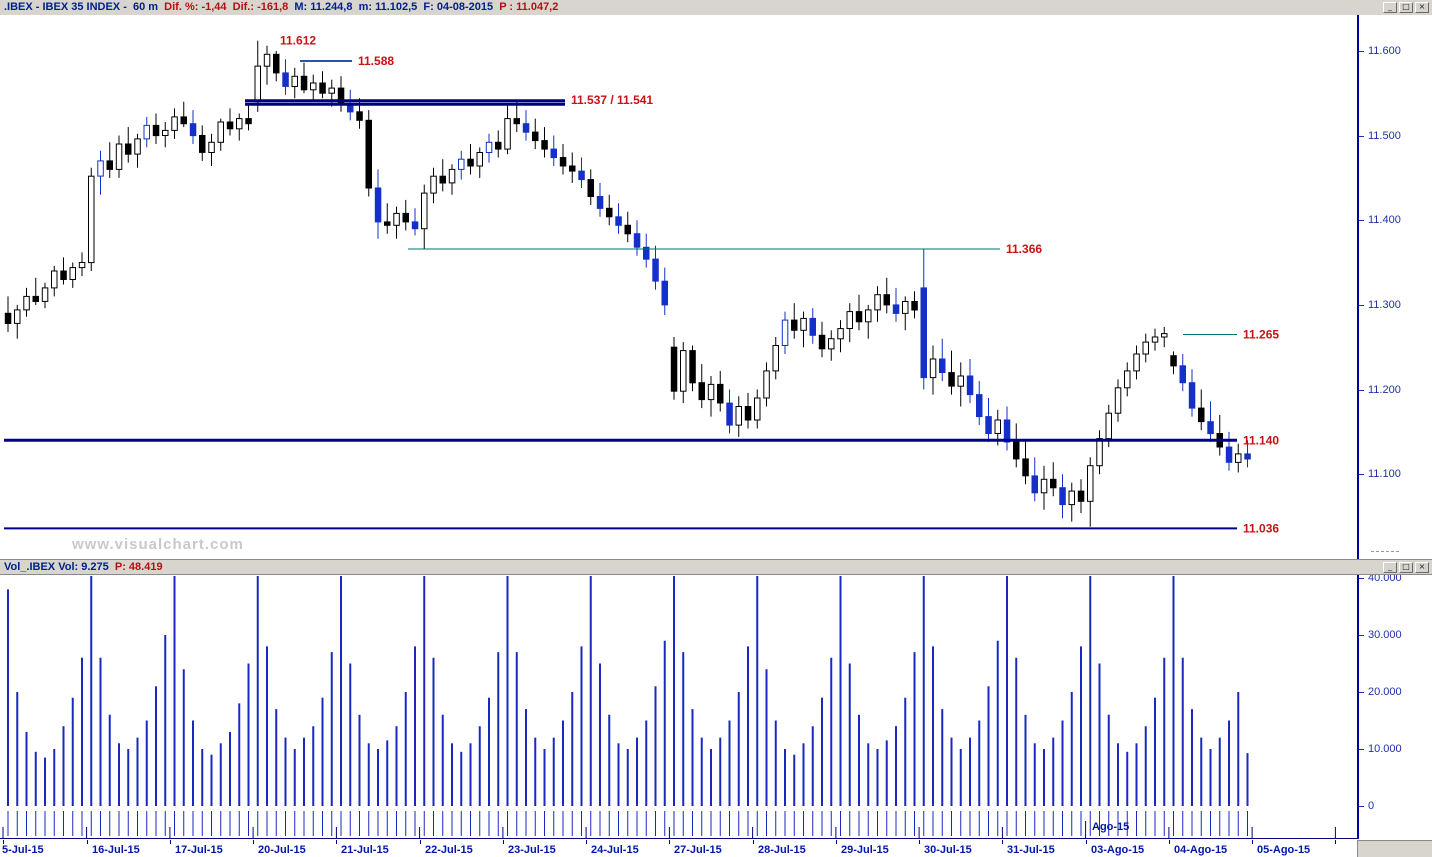  What do you see at coordinates (1118, 850) in the screenshot?
I see `date-label: 03-Ago-15` at bounding box center [1118, 850].